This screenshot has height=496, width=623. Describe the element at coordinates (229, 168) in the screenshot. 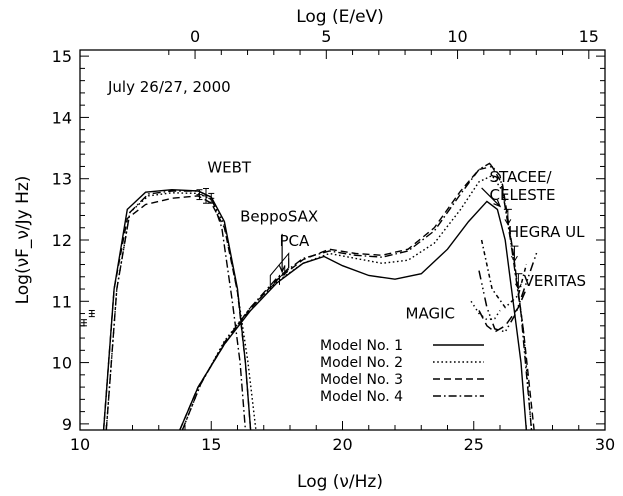

I see `annotation-label: WEBT` at that location.